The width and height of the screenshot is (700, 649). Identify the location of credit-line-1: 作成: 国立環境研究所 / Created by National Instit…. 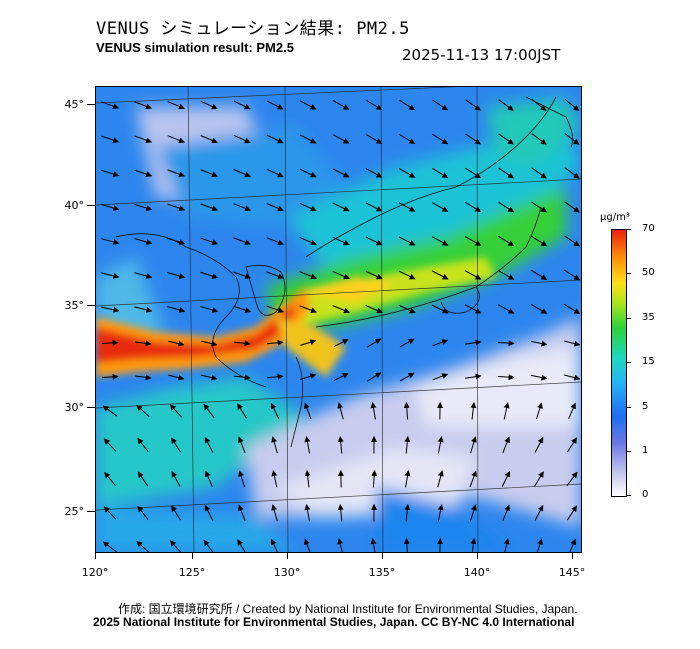
(348, 609).